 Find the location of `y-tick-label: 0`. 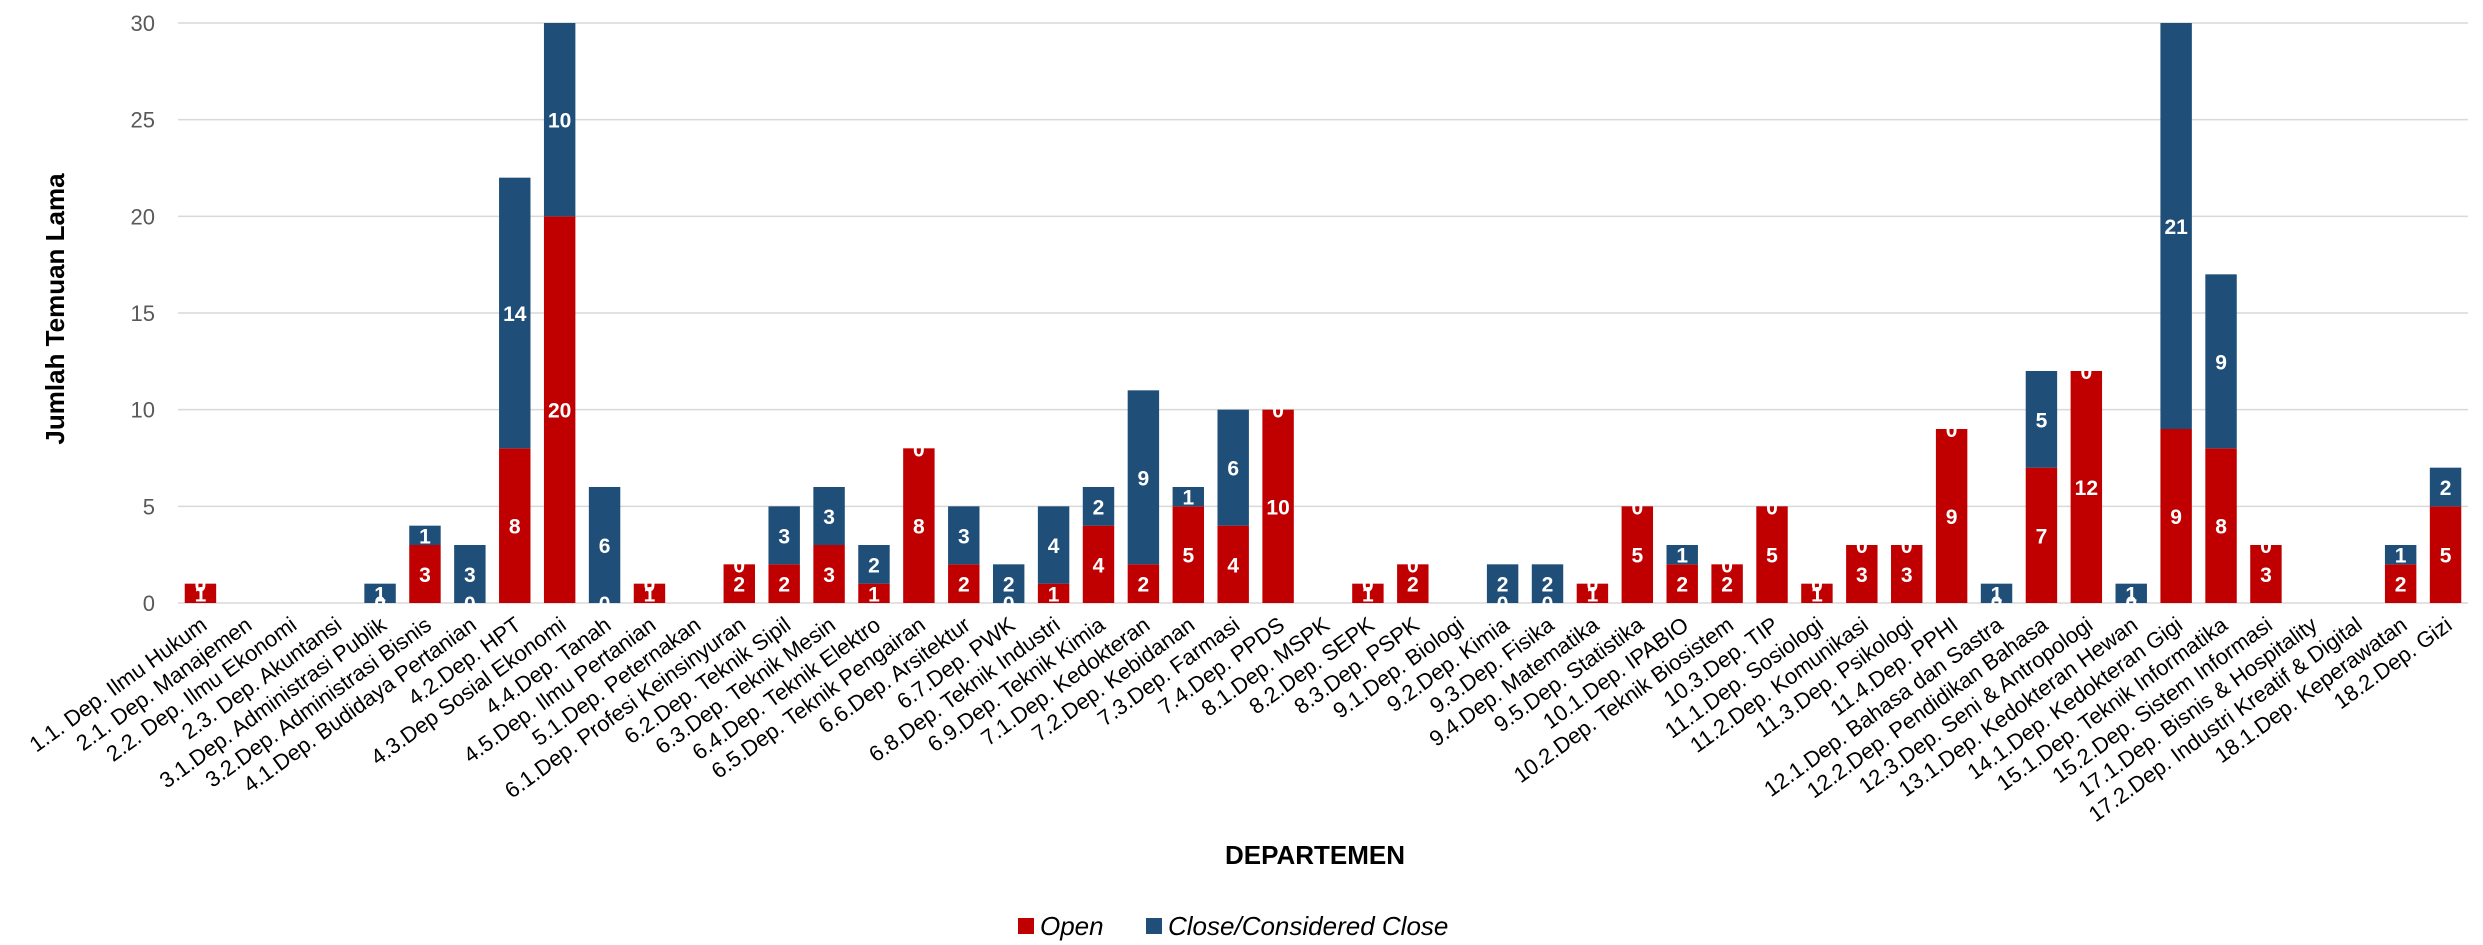

y-tick-label: 0 is located at coordinates (149, 603).